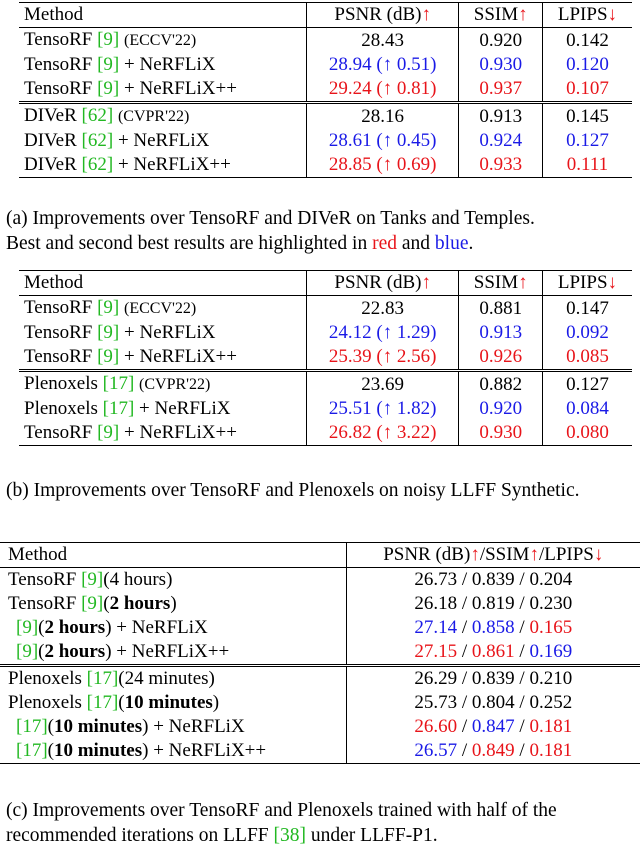  What do you see at coordinates (586, 141) in the screenshot?
I see `lpips-cell: 0.127` at bounding box center [586, 141].